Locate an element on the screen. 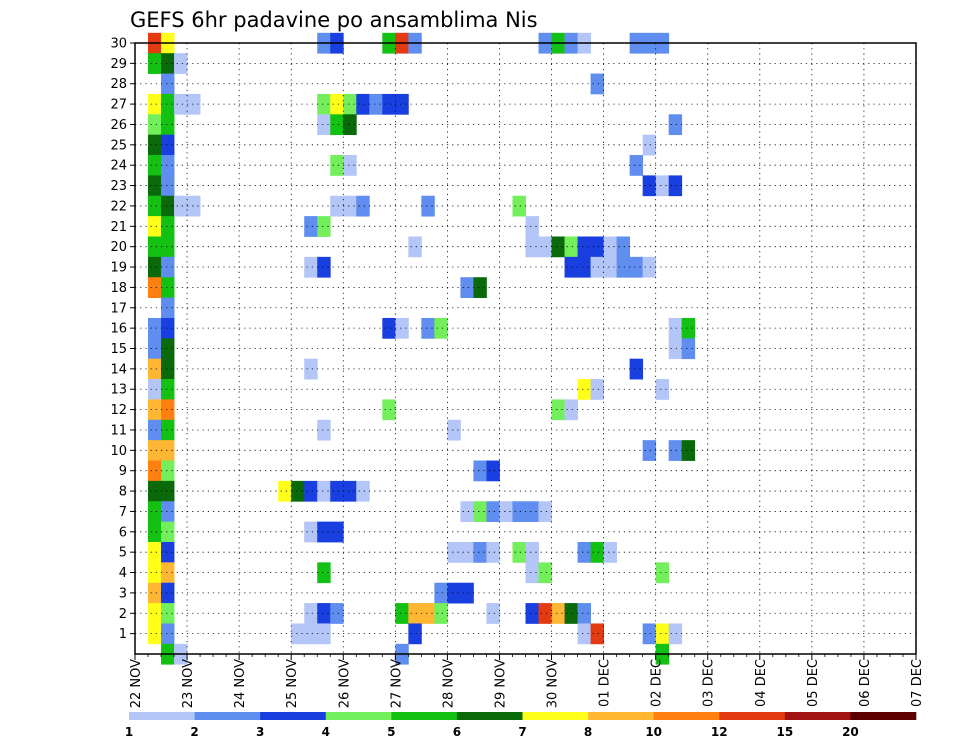 This screenshot has width=960, height=742. x-tick-label: 26 NOV is located at coordinates (344, 683).